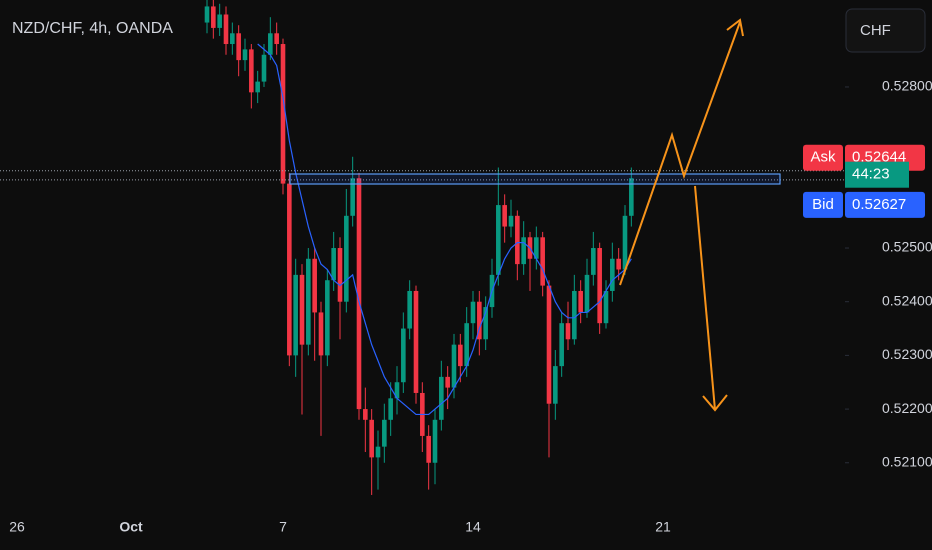  What do you see at coordinates (907, 354) in the screenshot?
I see `y-tick-label: 0.52300` at bounding box center [907, 354].